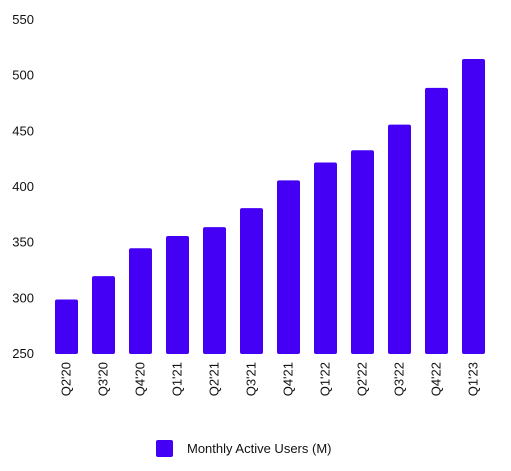 The image size is (511, 471). Describe the element at coordinates (66, 379) in the screenshot. I see `x-tick-label: Q2'20` at that location.